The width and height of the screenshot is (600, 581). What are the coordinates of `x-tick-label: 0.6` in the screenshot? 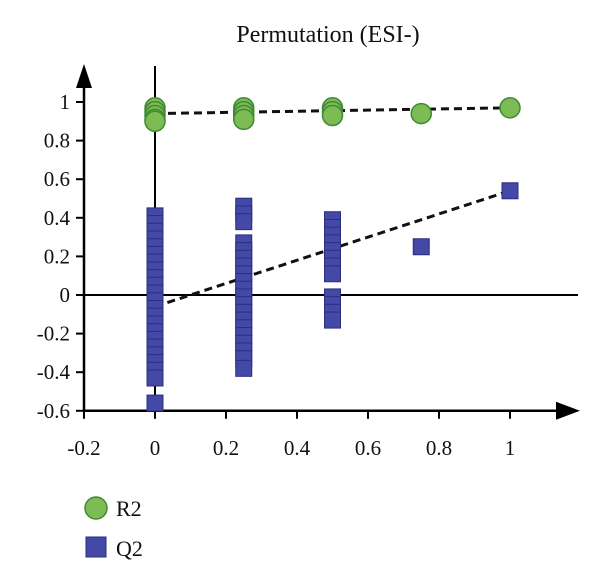 It's located at (368, 448).